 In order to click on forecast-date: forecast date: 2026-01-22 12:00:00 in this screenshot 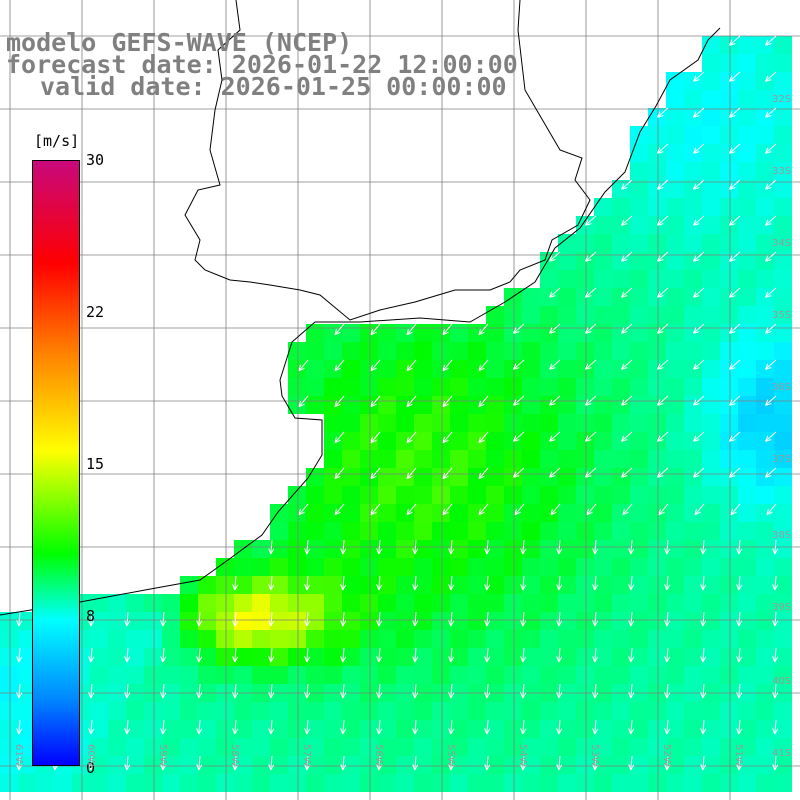, I will do `click(262, 64)`.